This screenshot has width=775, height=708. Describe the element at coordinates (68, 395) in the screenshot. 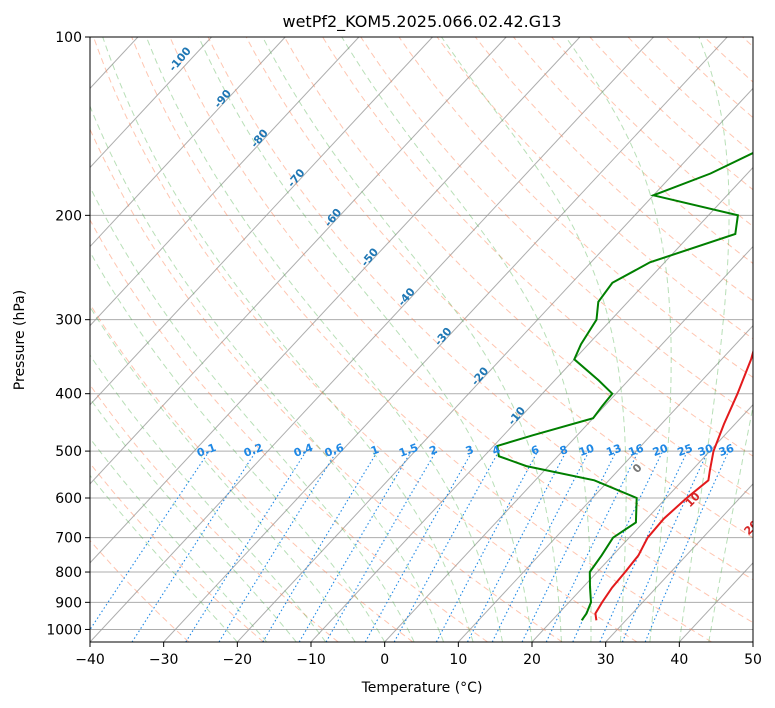

I see `y-tick-label: 400` at that location.